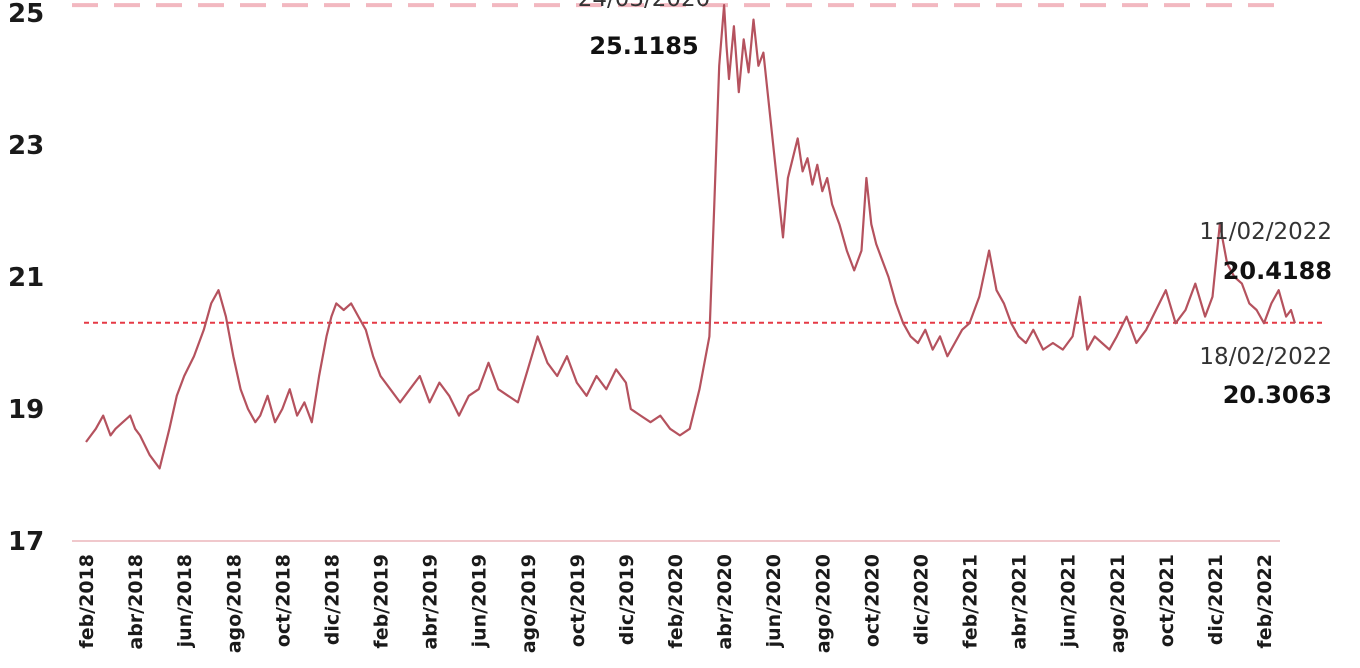 This screenshot has width=1360, height=668. What do you see at coordinates (431, 602) in the screenshot?
I see `x-tick-label: abr/2019` at bounding box center [431, 602].